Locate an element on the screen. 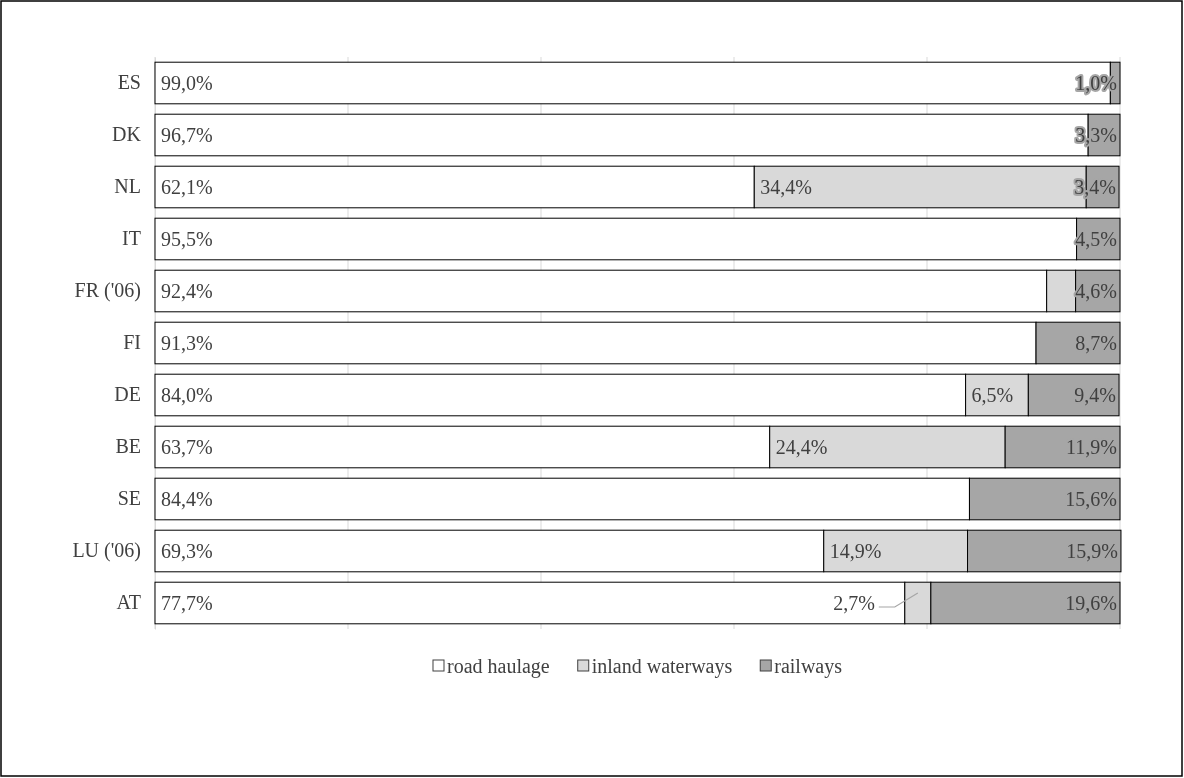  y-tick-label: ES is located at coordinates (129, 82).